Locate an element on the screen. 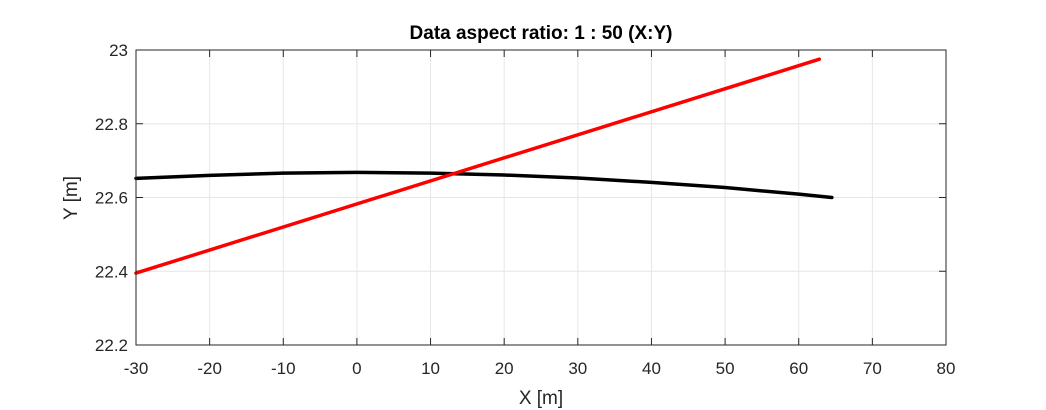 The image size is (1046, 410). y-tick-label: 23 is located at coordinates (118, 50).